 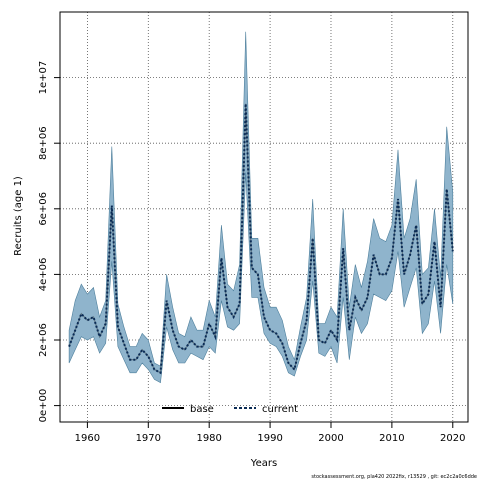 I want to click on y-axis-label: Recruits (age 1), so click(x=18, y=216).